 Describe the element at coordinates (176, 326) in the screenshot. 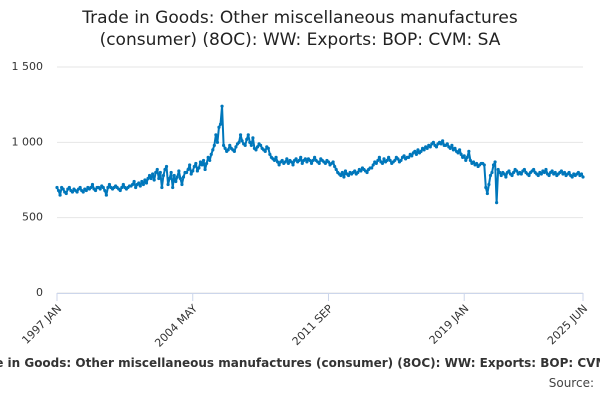

I see `x-tick-label: 2004 MAY` at that location.